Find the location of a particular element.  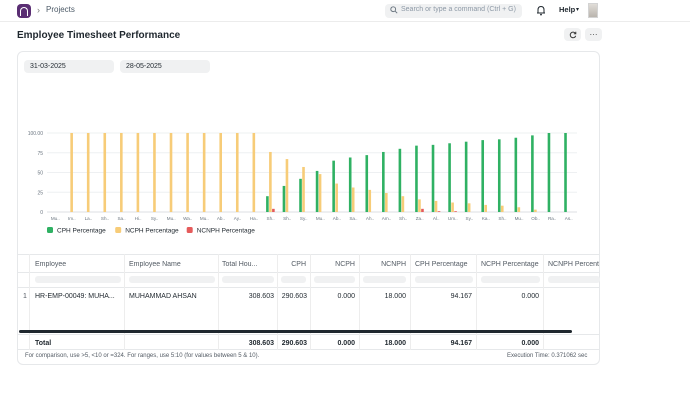

total-cph-percentage: 94.167 is located at coordinates (461, 343).